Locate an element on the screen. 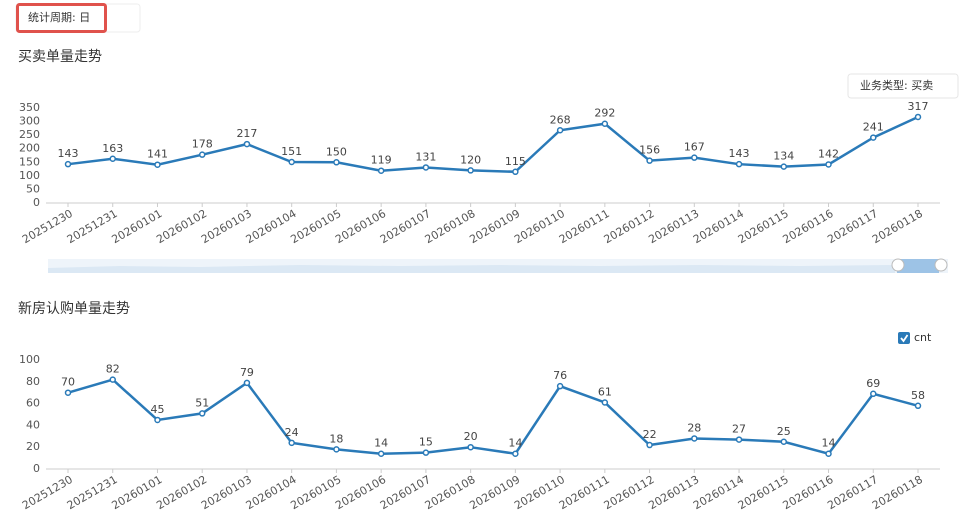 The width and height of the screenshot is (960, 515). zoom-window is located at coordinates (918, 266).